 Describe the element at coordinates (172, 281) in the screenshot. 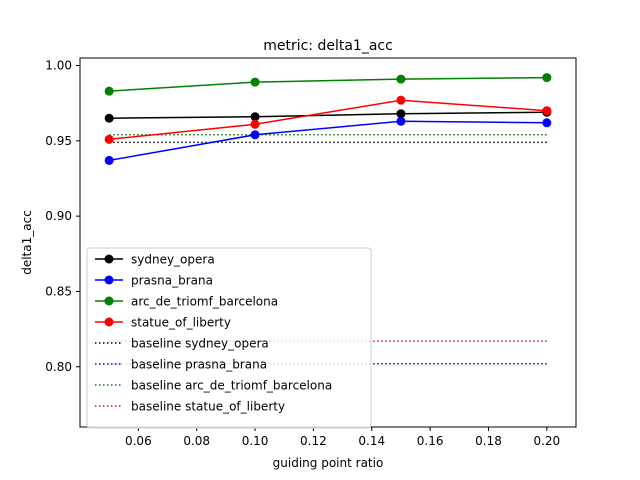

I see `legend-label: prasna_brana` at that location.